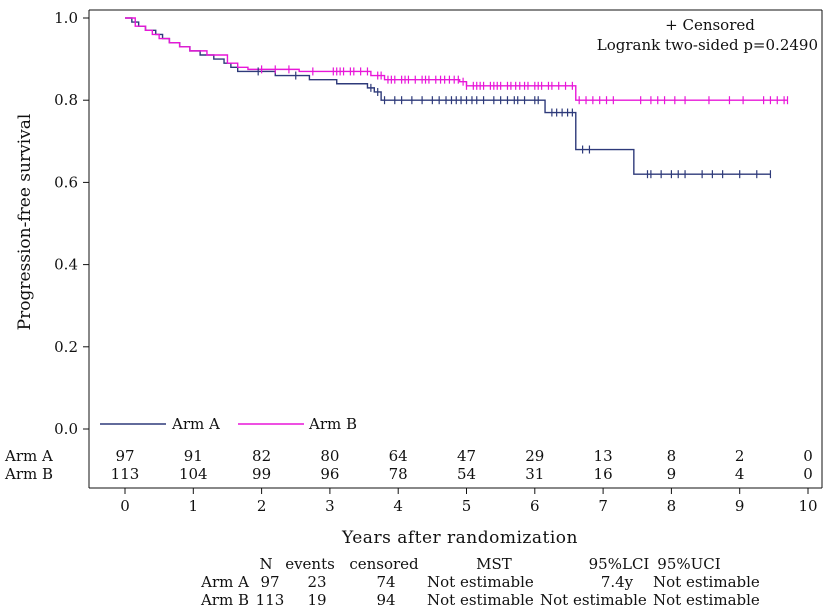 This screenshot has width=827, height=614. I want to click on stats-arm-a-uci: Not estimable, so click(706, 582).